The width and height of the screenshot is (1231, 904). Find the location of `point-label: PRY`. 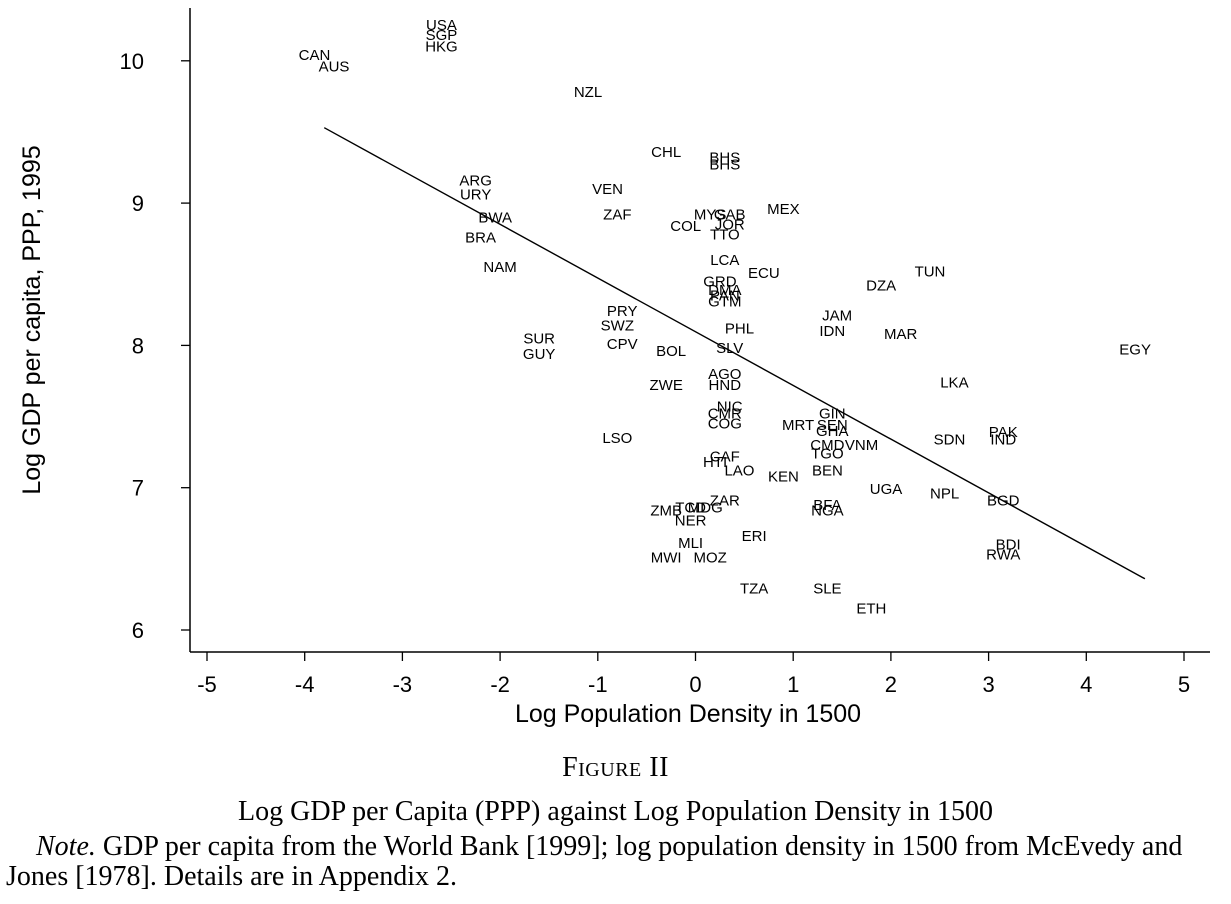

point-label: PRY is located at coordinates (622, 311).